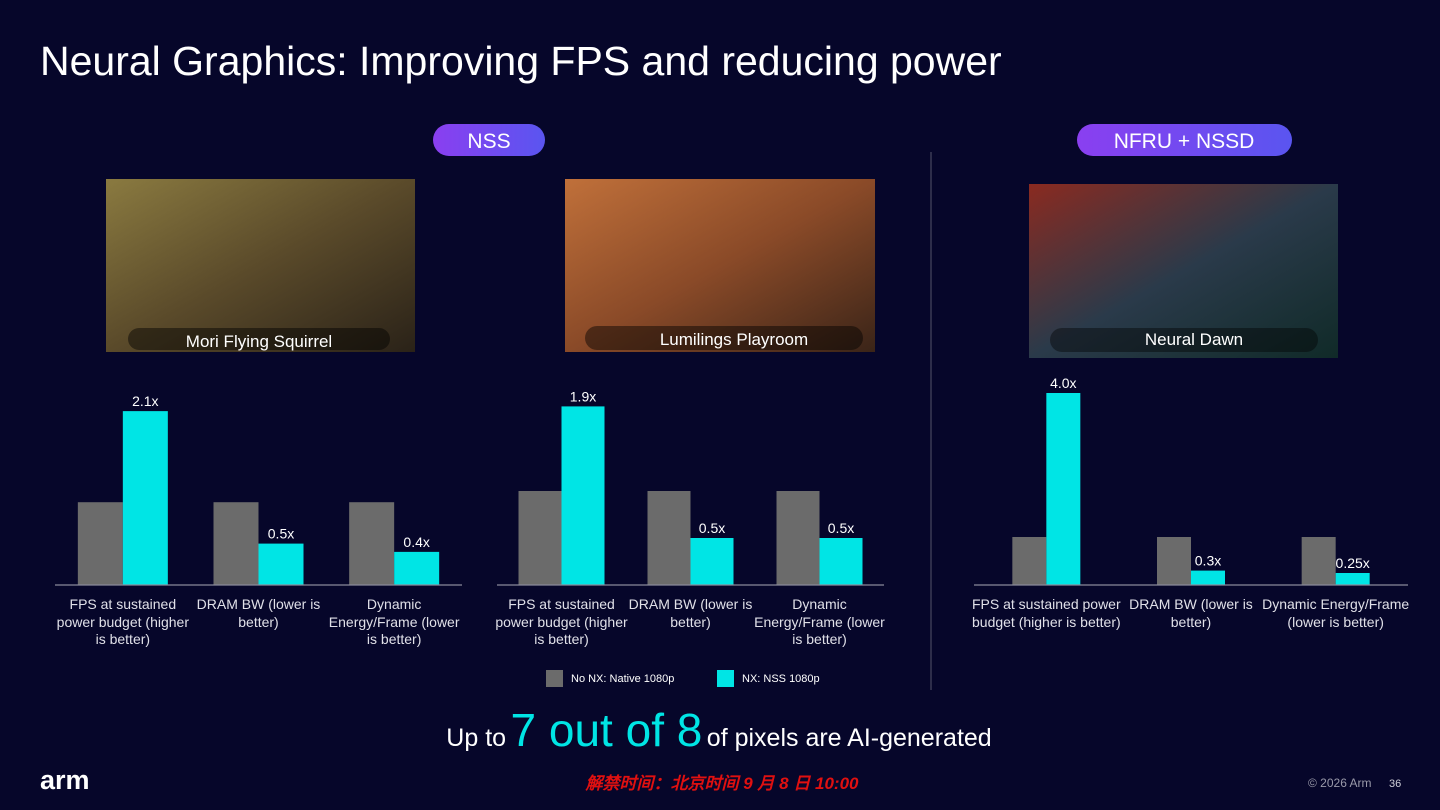 Image resolution: width=1440 pixels, height=810 pixels. I want to click on image-caption: Mori Flying Squirrel, so click(259, 341).